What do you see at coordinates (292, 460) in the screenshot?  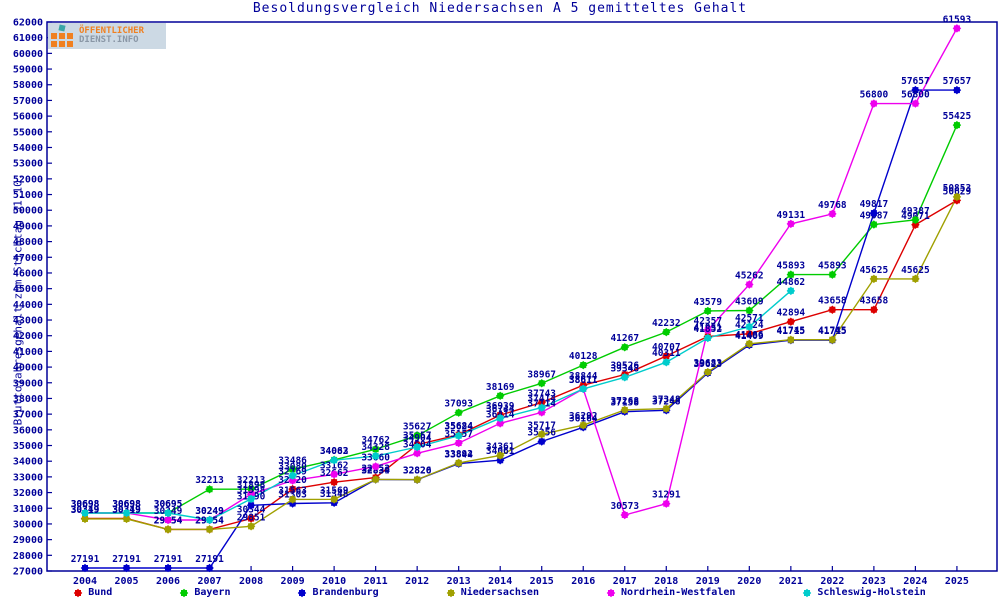 I see `value-label: 33486` at bounding box center [292, 460].